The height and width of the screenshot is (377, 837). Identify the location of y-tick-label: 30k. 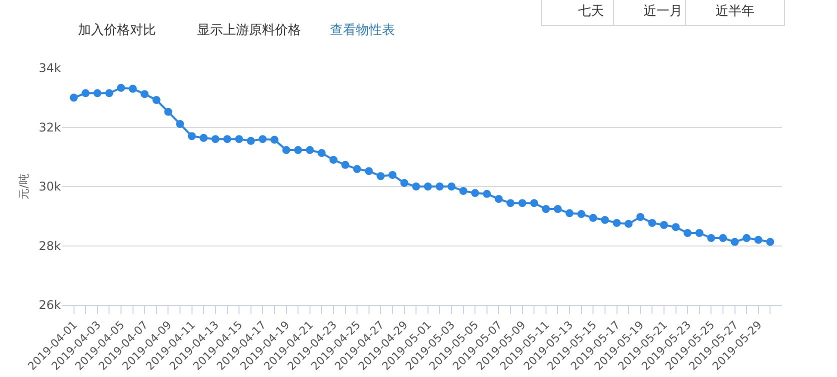
(50, 187).